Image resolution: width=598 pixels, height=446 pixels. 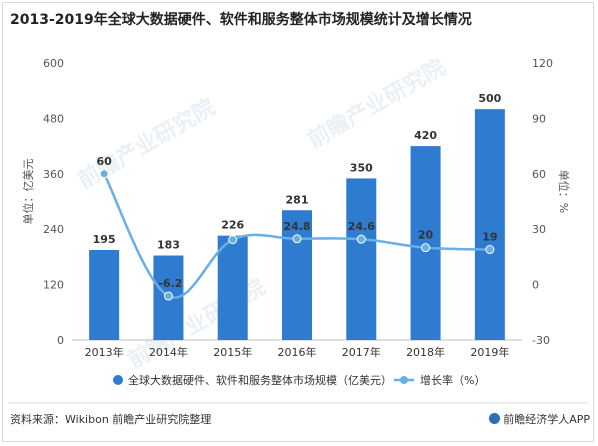 What do you see at coordinates (53, 118) in the screenshot?
I see `left-tick-label: 480` at bounding box center [53, 118].